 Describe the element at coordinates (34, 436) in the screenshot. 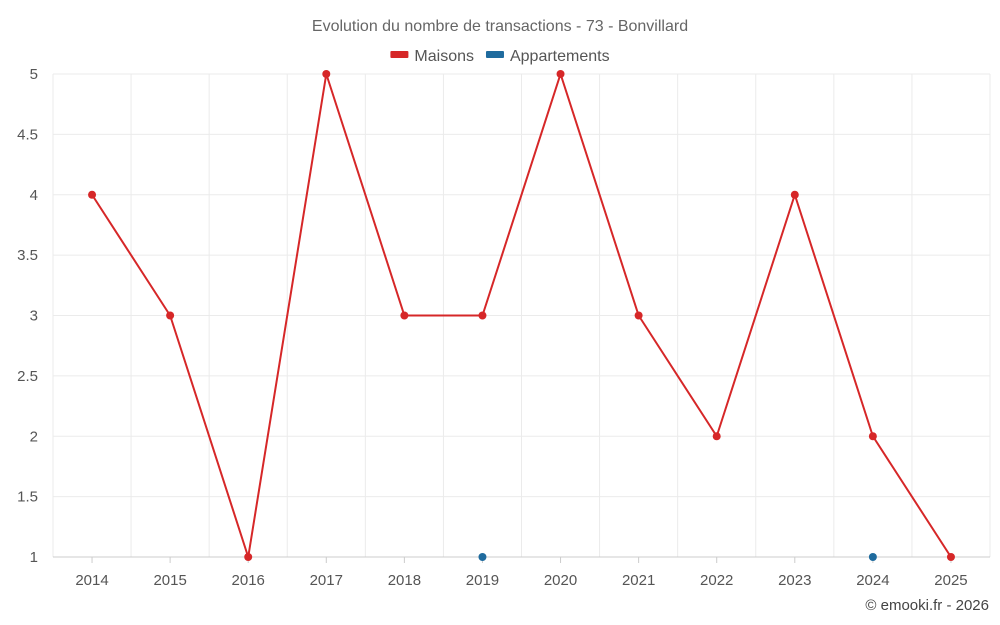

I see `y-tick-label: 2` at that location.